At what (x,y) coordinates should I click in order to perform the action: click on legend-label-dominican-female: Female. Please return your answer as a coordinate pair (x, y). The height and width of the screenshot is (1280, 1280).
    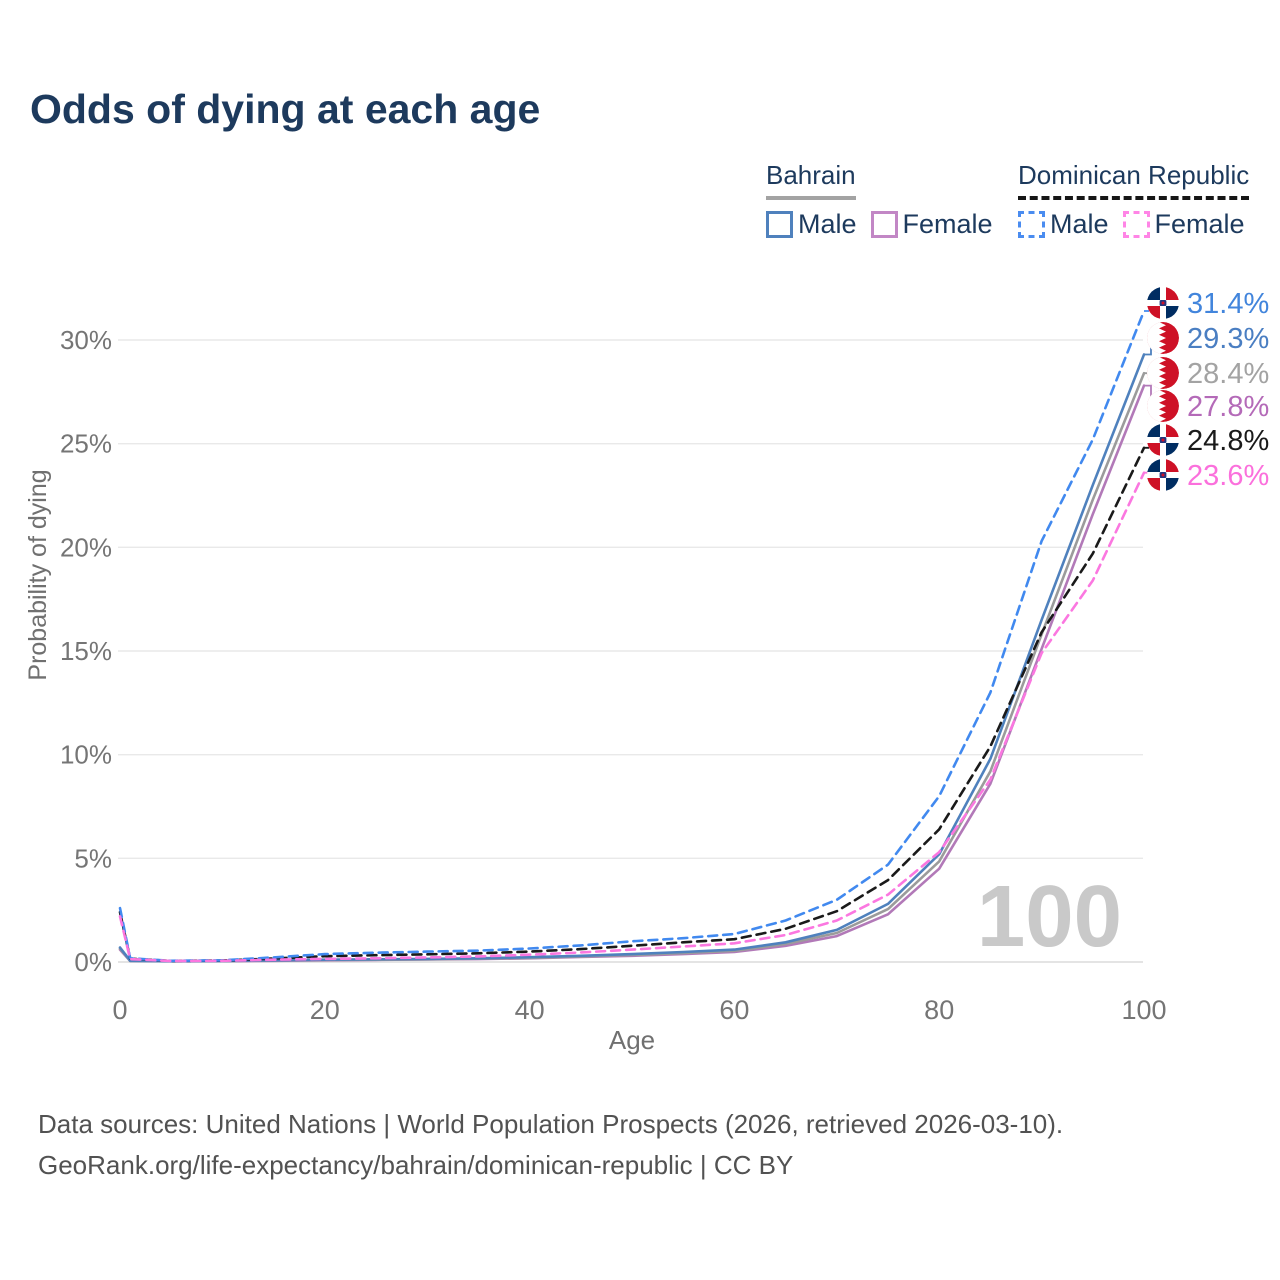
    Looking at the image, I should click on (1199, 224).